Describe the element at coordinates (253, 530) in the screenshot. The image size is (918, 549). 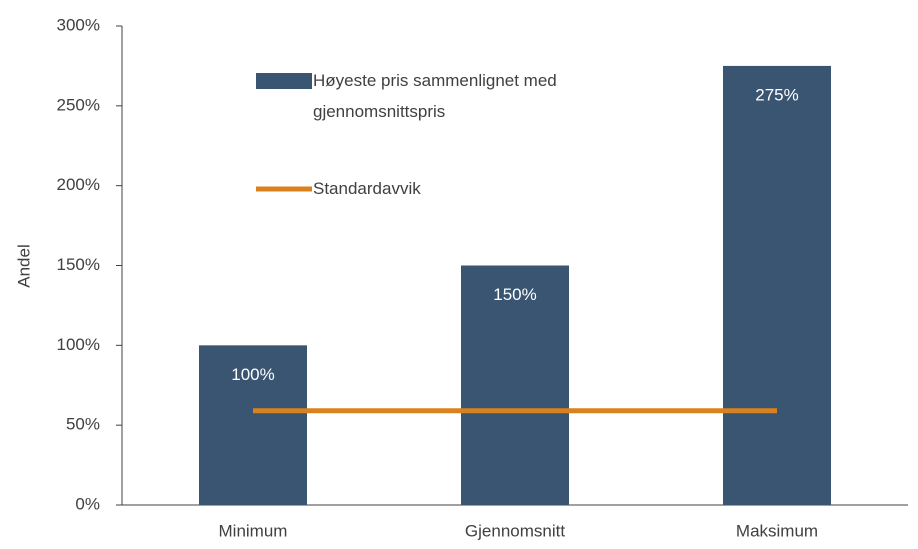
I see `x-tick-label: Minimum` at that location.